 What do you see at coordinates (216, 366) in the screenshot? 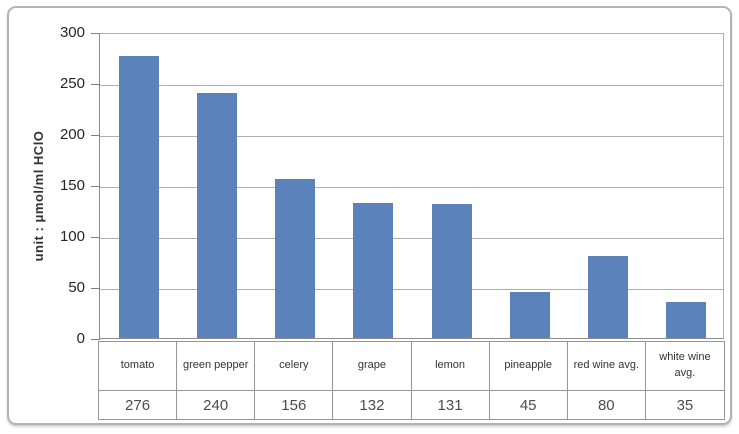
I see `category-cell: green pepper` at bounding box center [216, 366].